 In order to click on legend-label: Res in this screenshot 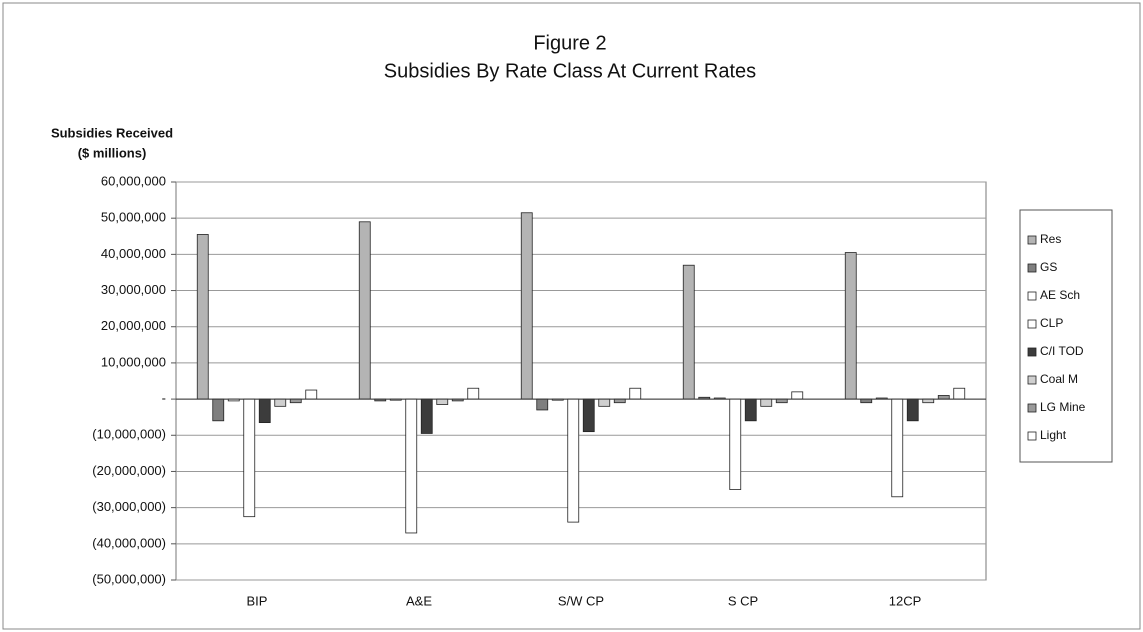, I will do `click(1050, 239)`.